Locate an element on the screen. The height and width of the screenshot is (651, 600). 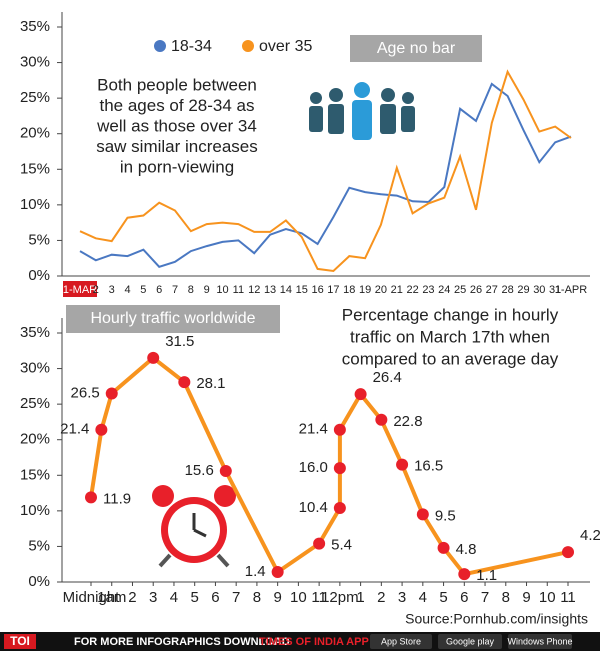
legend-marker is located at coordinates (160, 46).